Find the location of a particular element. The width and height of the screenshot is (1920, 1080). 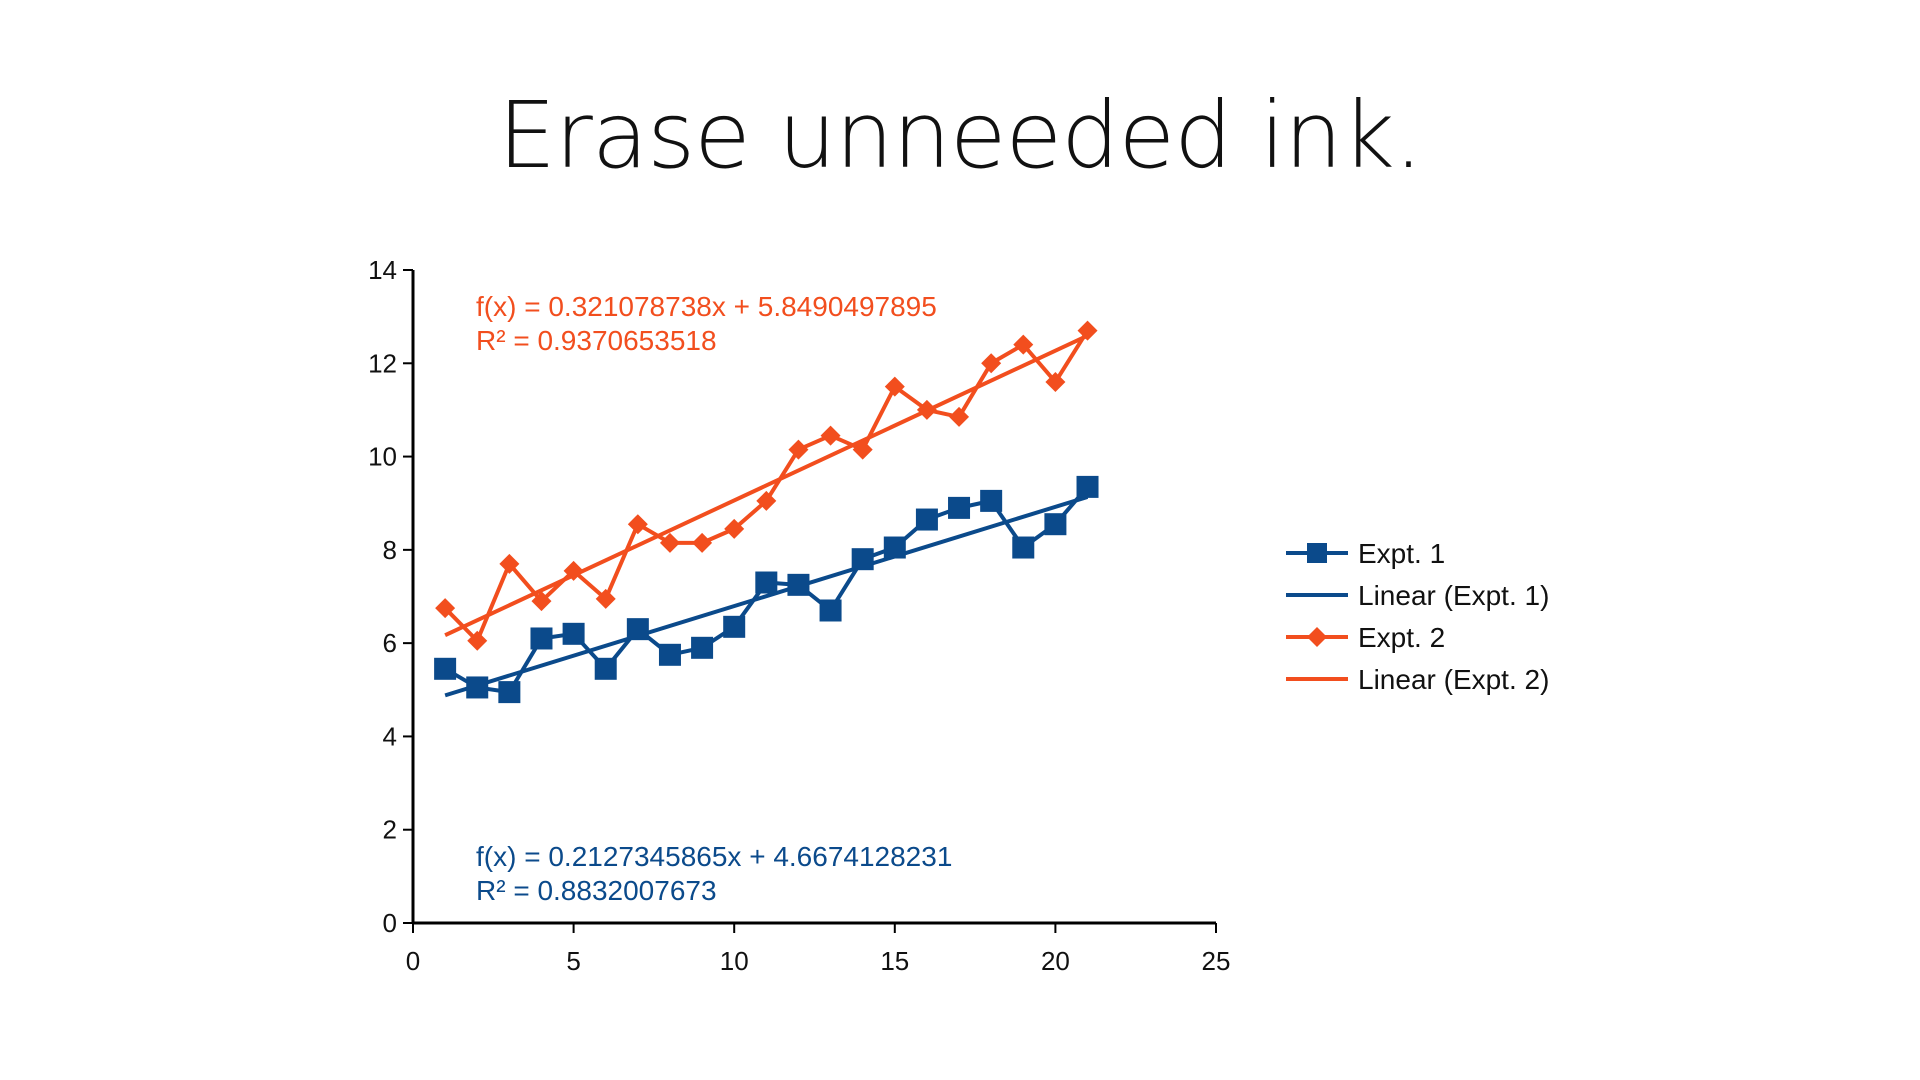

x-tick-label: 15 is located at coordinates (894, 961).